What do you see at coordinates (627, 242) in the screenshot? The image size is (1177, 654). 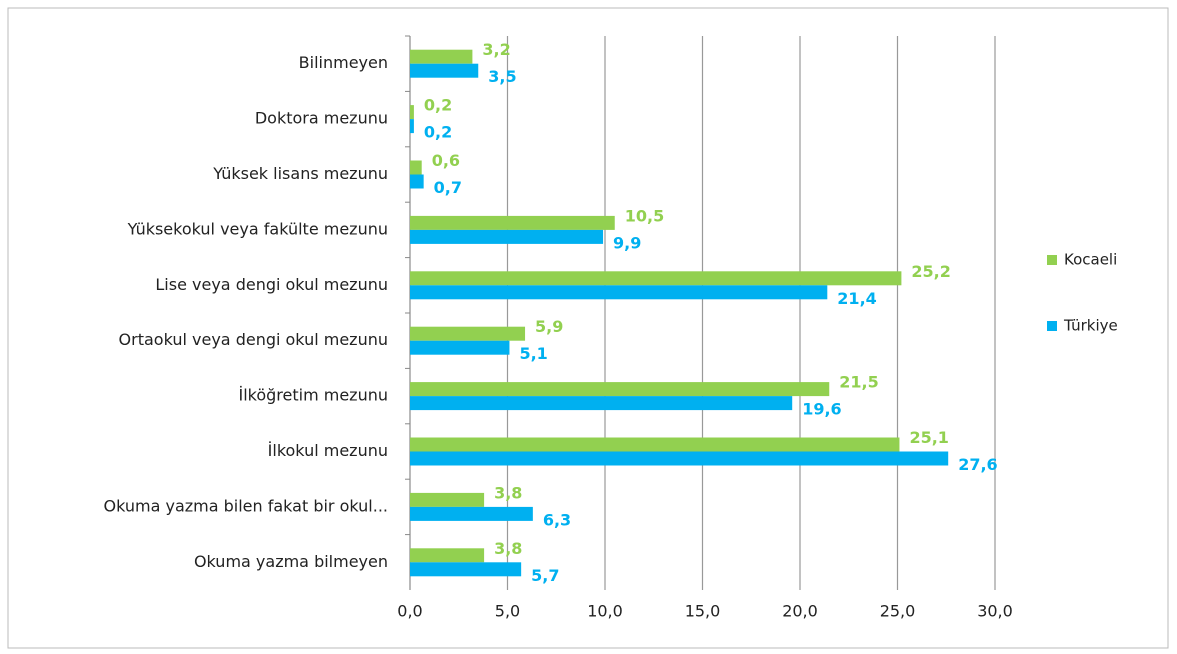 I see `value-label: 9,9` at bounding box center [627, 242].